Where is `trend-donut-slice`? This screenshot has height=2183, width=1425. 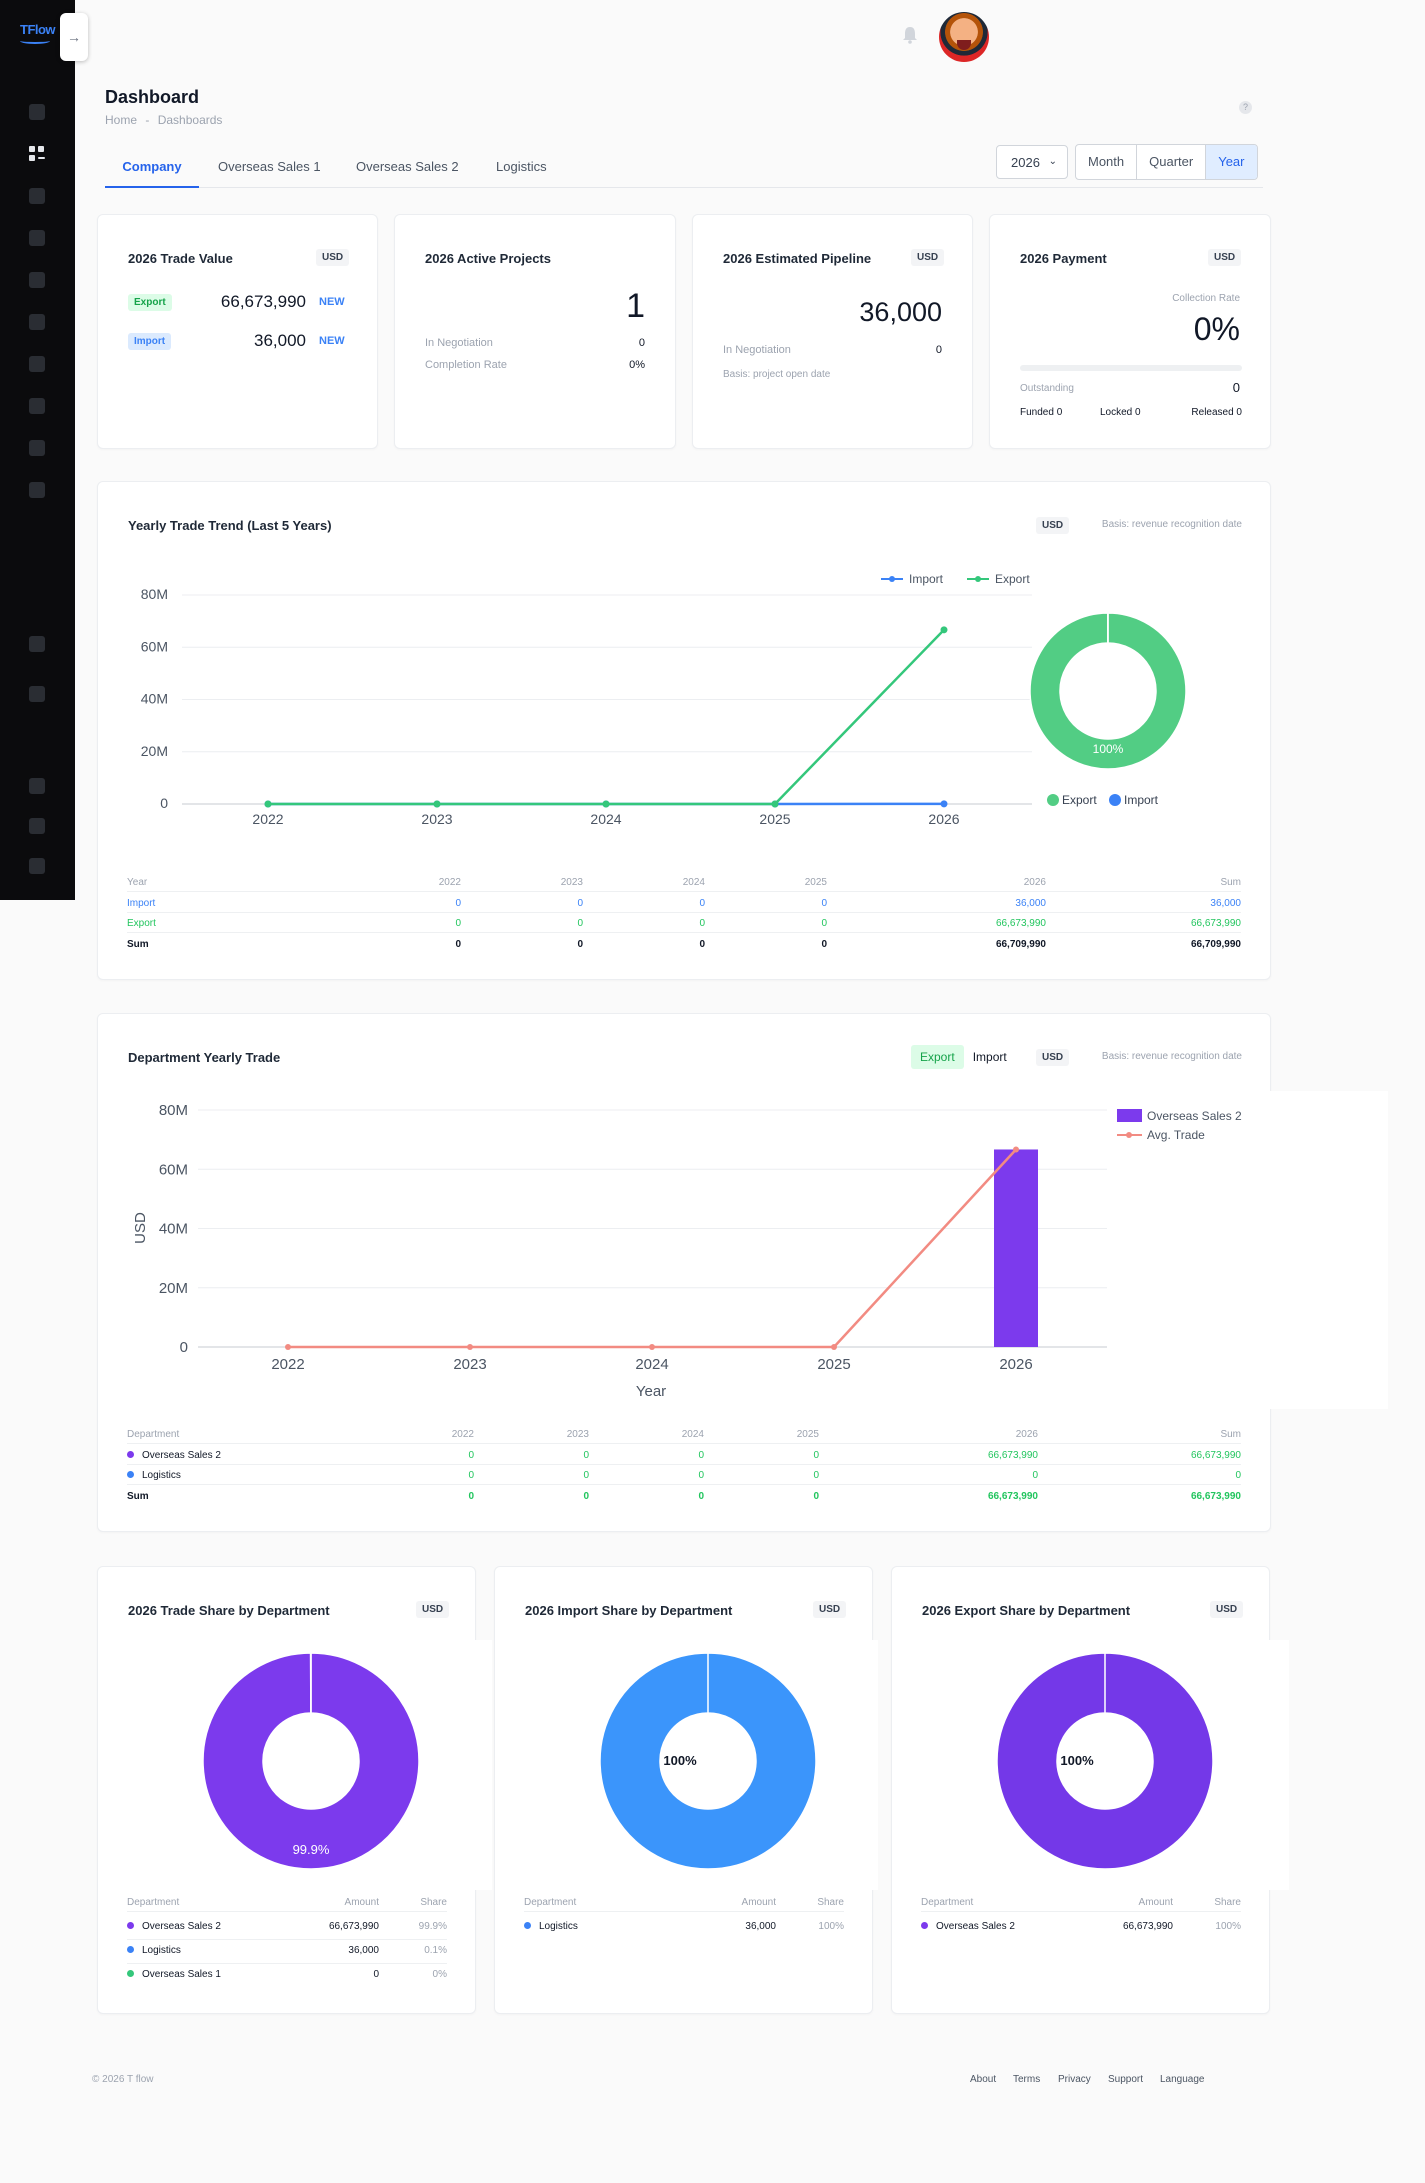
trend-donut-slice is located at coordinates (1108, 691).